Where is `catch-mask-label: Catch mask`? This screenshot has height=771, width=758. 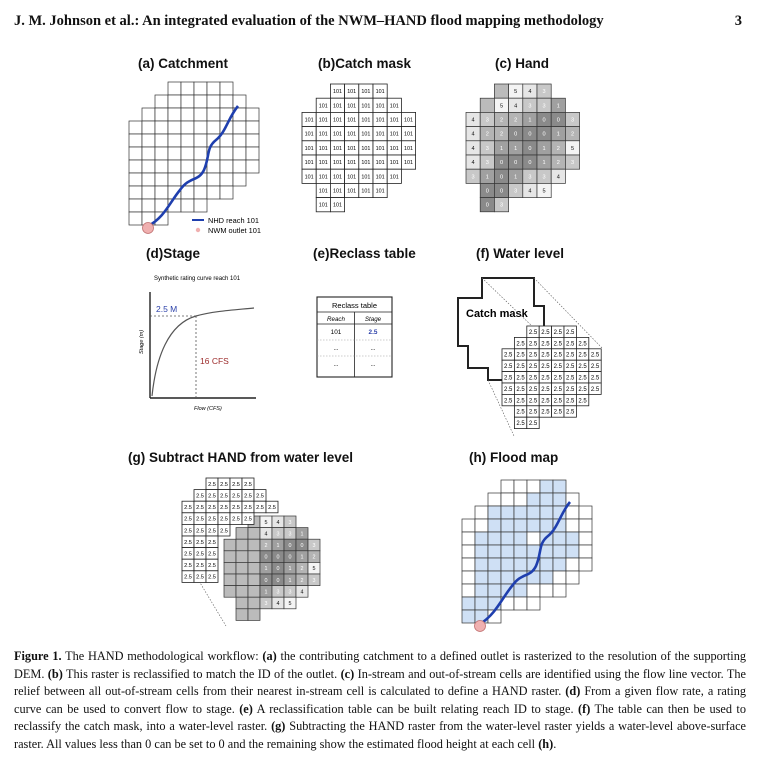
catch-mask-label: Catch mask is located at coordinates (497, 314).